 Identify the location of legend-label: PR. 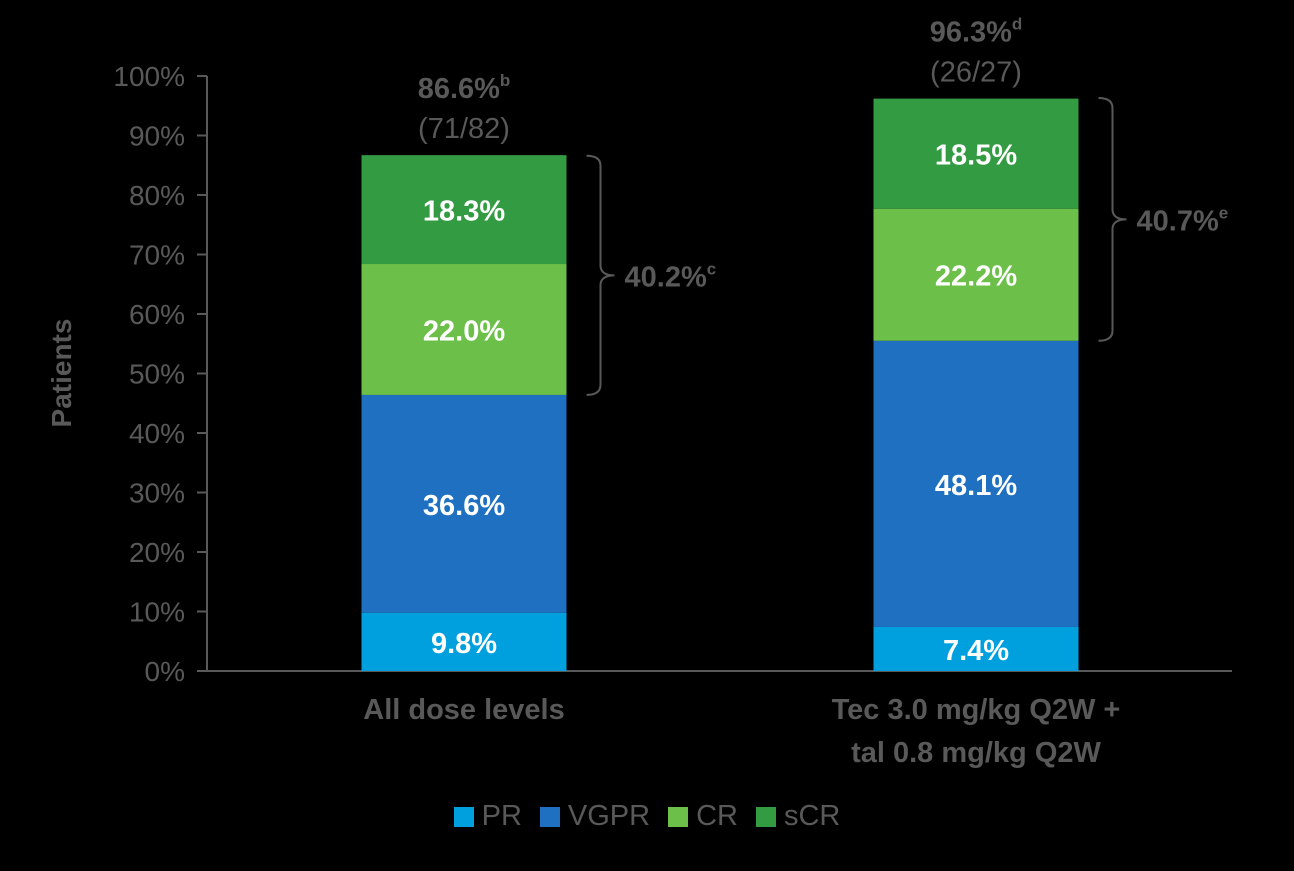
(501, 816).